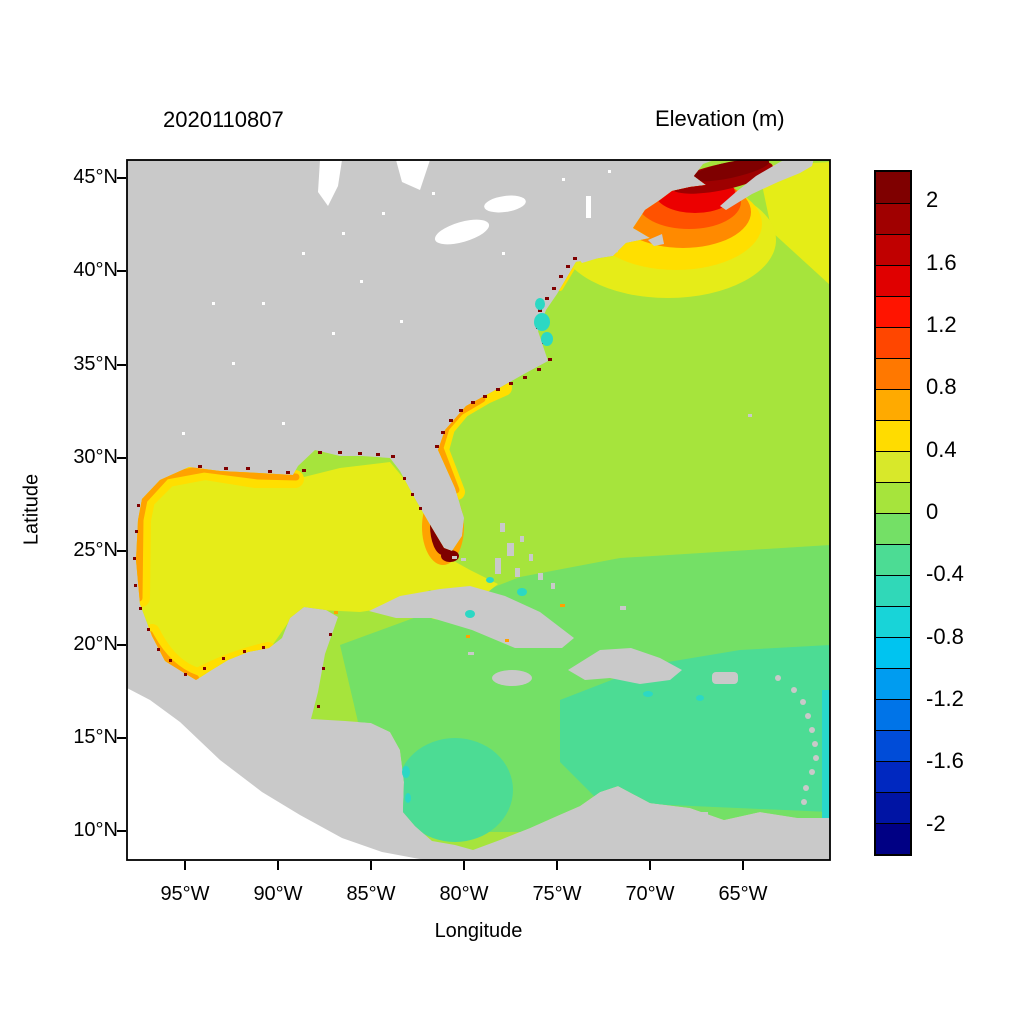 Image resolution: width=1024 pixels, height=1024 pixels. I want to click on y-tick-label: 10°N, so click(95, 830).